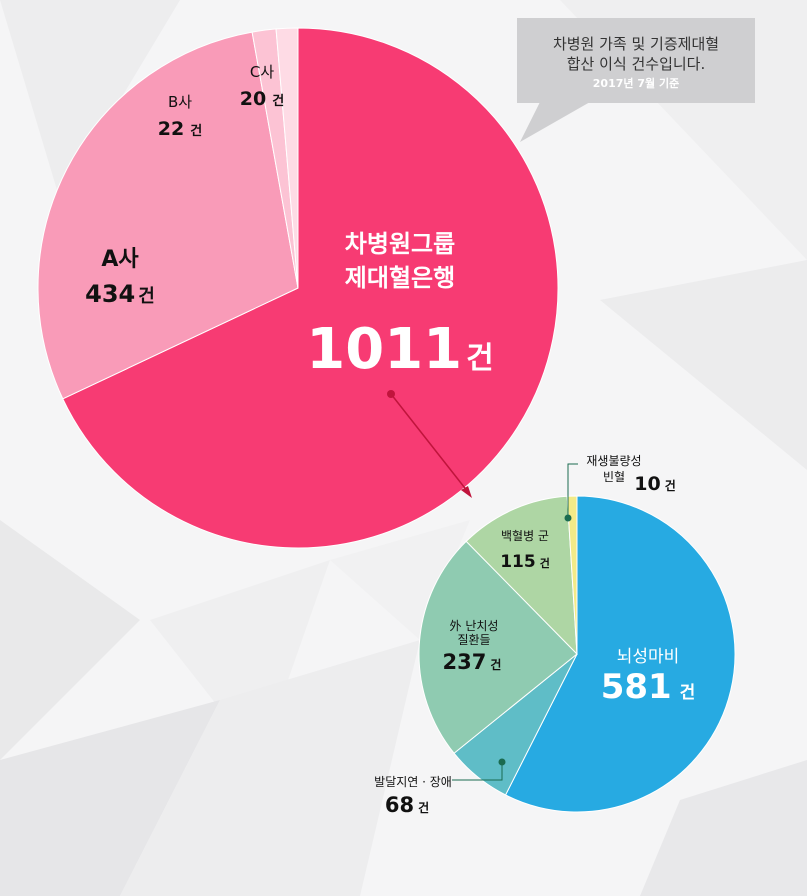 This screenshot has width=807, height=896. I want to click on slice-name: 백혈병 군, so click(525, 536).